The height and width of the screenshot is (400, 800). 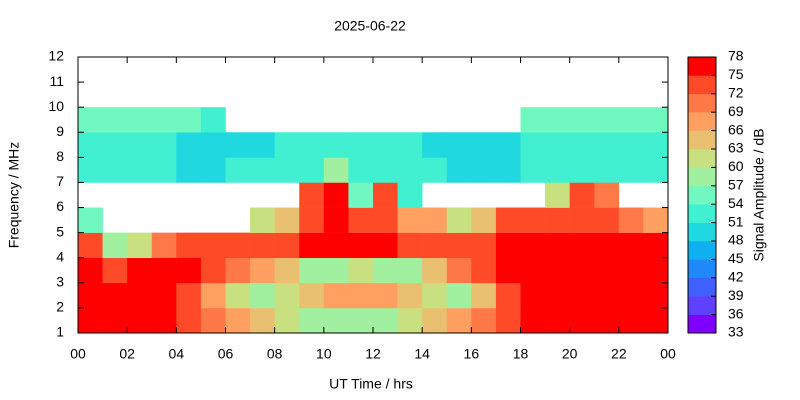 What do you see at coordinates (56, 81) in the screenshot?
I see `y-tick-label: 11` at bounding box center [56, 81].